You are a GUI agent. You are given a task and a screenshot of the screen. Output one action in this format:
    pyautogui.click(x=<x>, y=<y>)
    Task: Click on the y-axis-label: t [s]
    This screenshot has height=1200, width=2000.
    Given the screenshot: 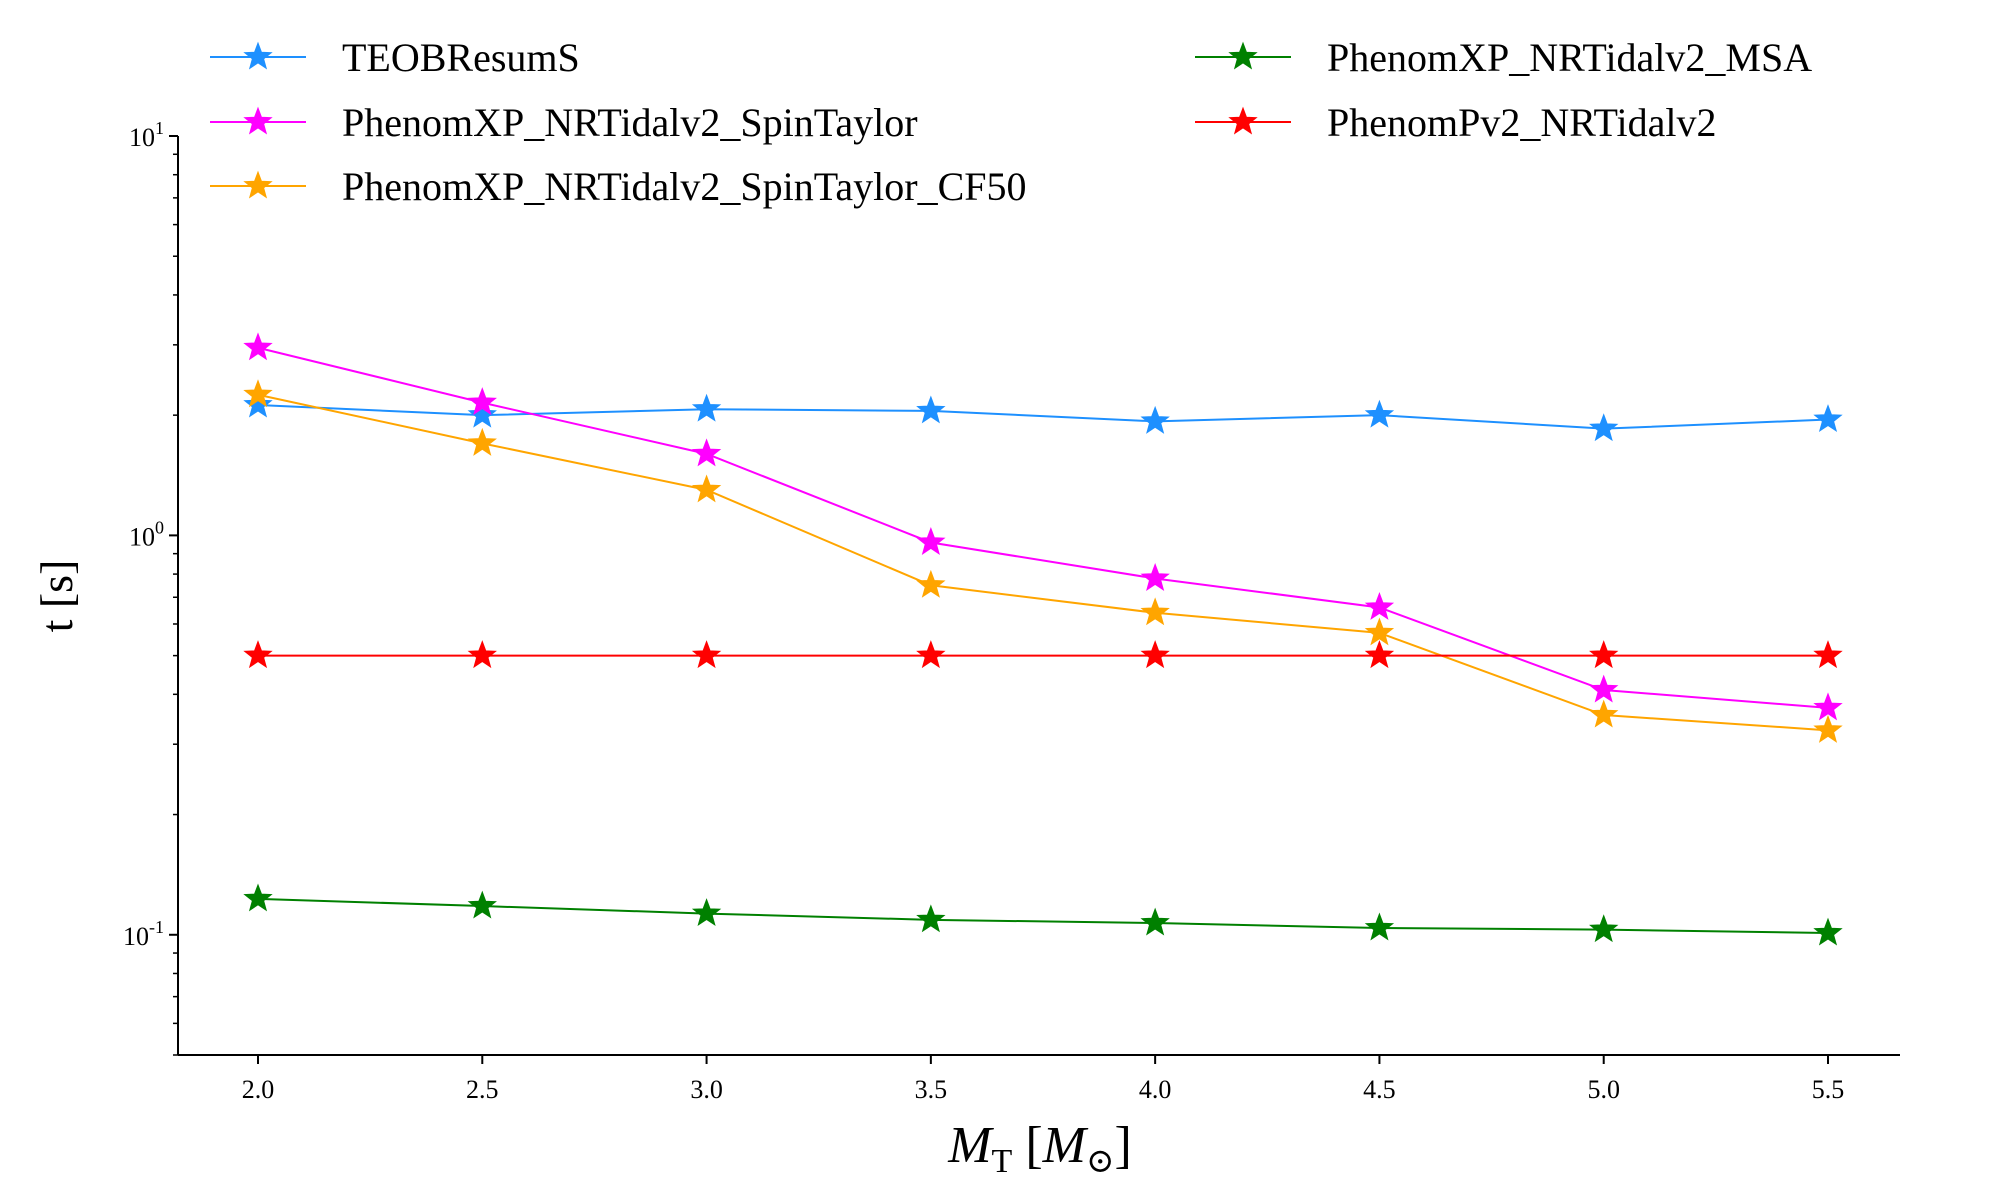 What is the action you would take?
    pyautogui.click(x=56, y=596)
    